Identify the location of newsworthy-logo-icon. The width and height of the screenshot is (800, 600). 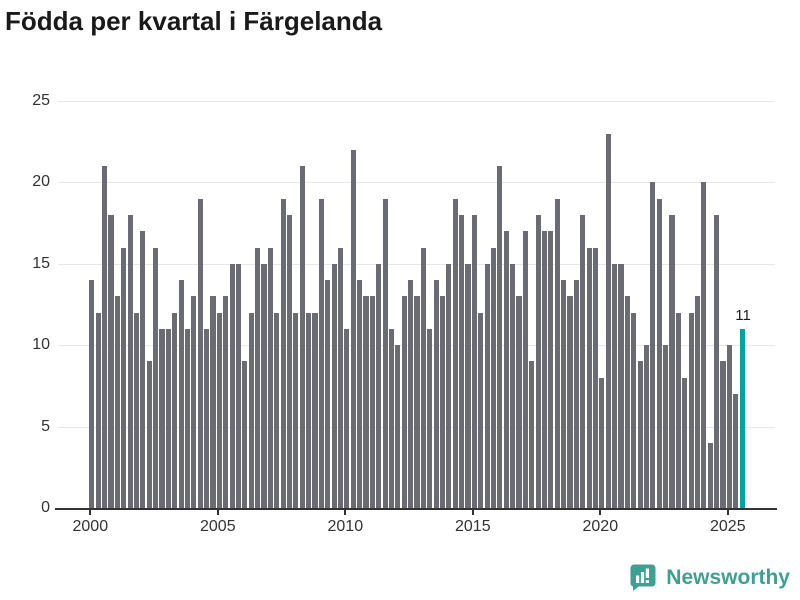
(643, 577).